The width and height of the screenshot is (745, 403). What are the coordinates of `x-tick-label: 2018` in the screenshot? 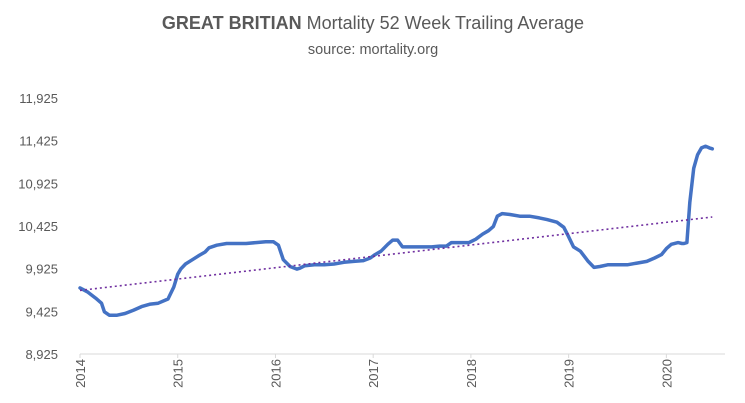 It's located at (471, 373).